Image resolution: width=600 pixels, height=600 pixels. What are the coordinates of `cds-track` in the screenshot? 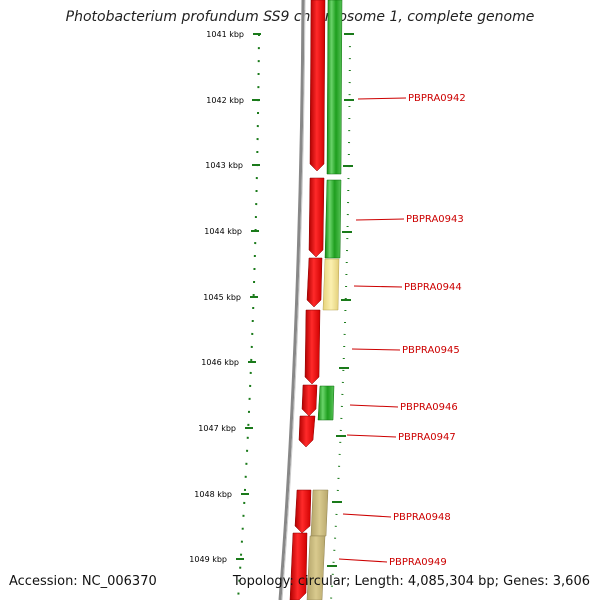 It's located at (307, 300).